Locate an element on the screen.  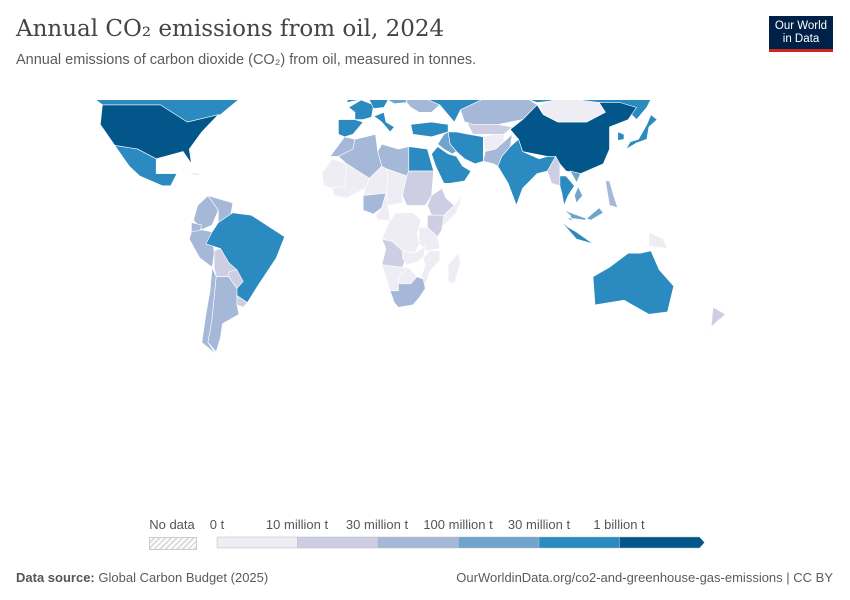
country-poland is located at coordinates (397, 102).